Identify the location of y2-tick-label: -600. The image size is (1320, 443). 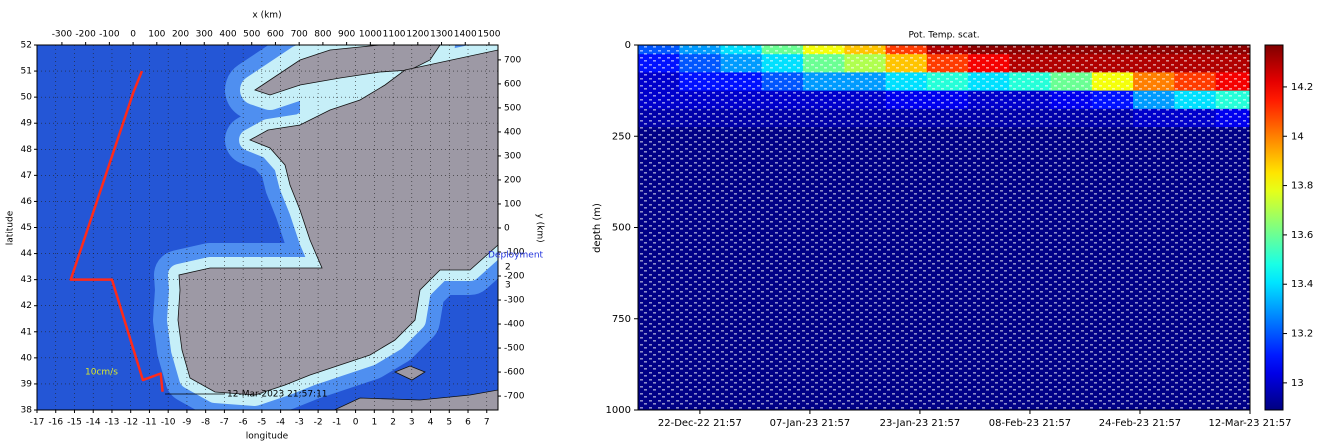
(514, 373).